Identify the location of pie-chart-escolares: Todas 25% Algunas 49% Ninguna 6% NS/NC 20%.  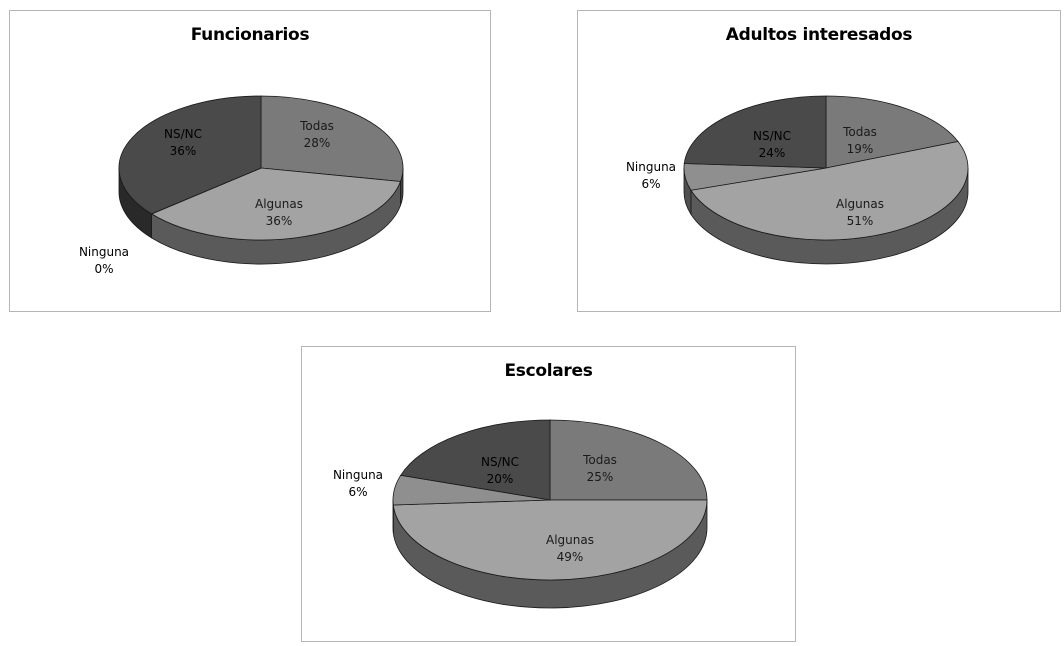
(520, 514).